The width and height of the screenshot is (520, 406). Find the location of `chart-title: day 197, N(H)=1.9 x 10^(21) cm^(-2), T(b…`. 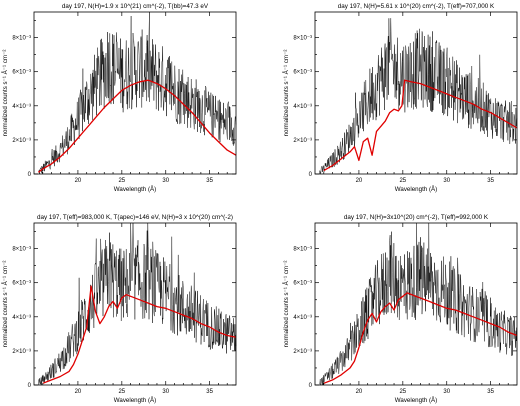

chart-title: day 197, N(H)=1.9 x 10^(21) cm^(-2), T(b… is located at coordinates (135, 6).